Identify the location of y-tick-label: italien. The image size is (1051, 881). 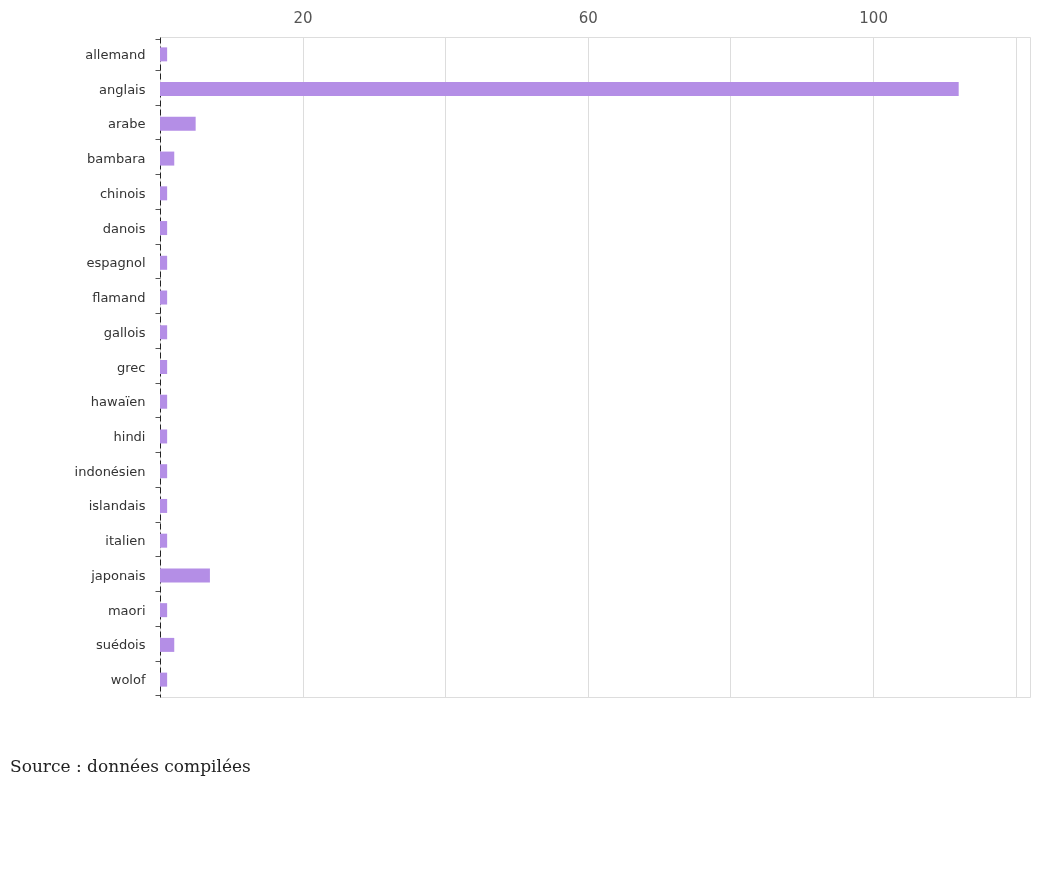
(125, 541).